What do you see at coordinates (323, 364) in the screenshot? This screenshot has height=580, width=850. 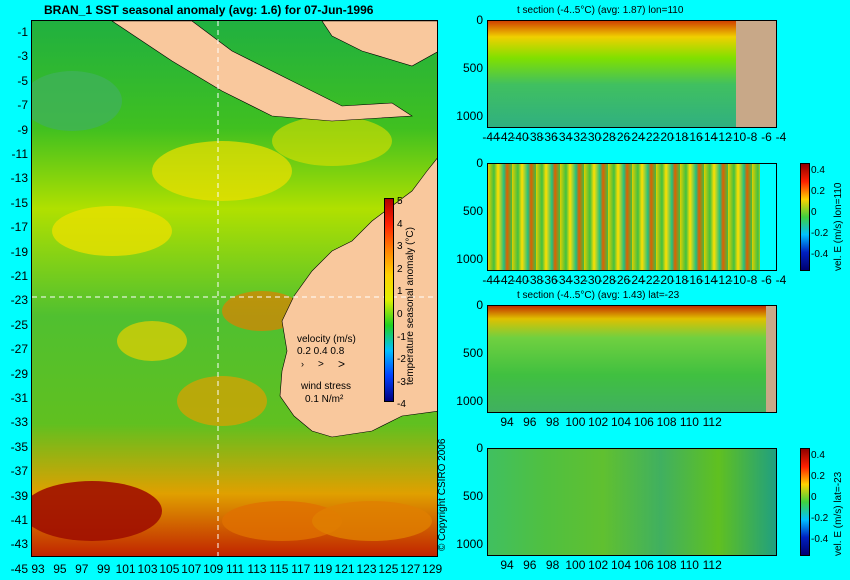 I see `velocity-arrows: › > >` at bounding box center [323, 364].